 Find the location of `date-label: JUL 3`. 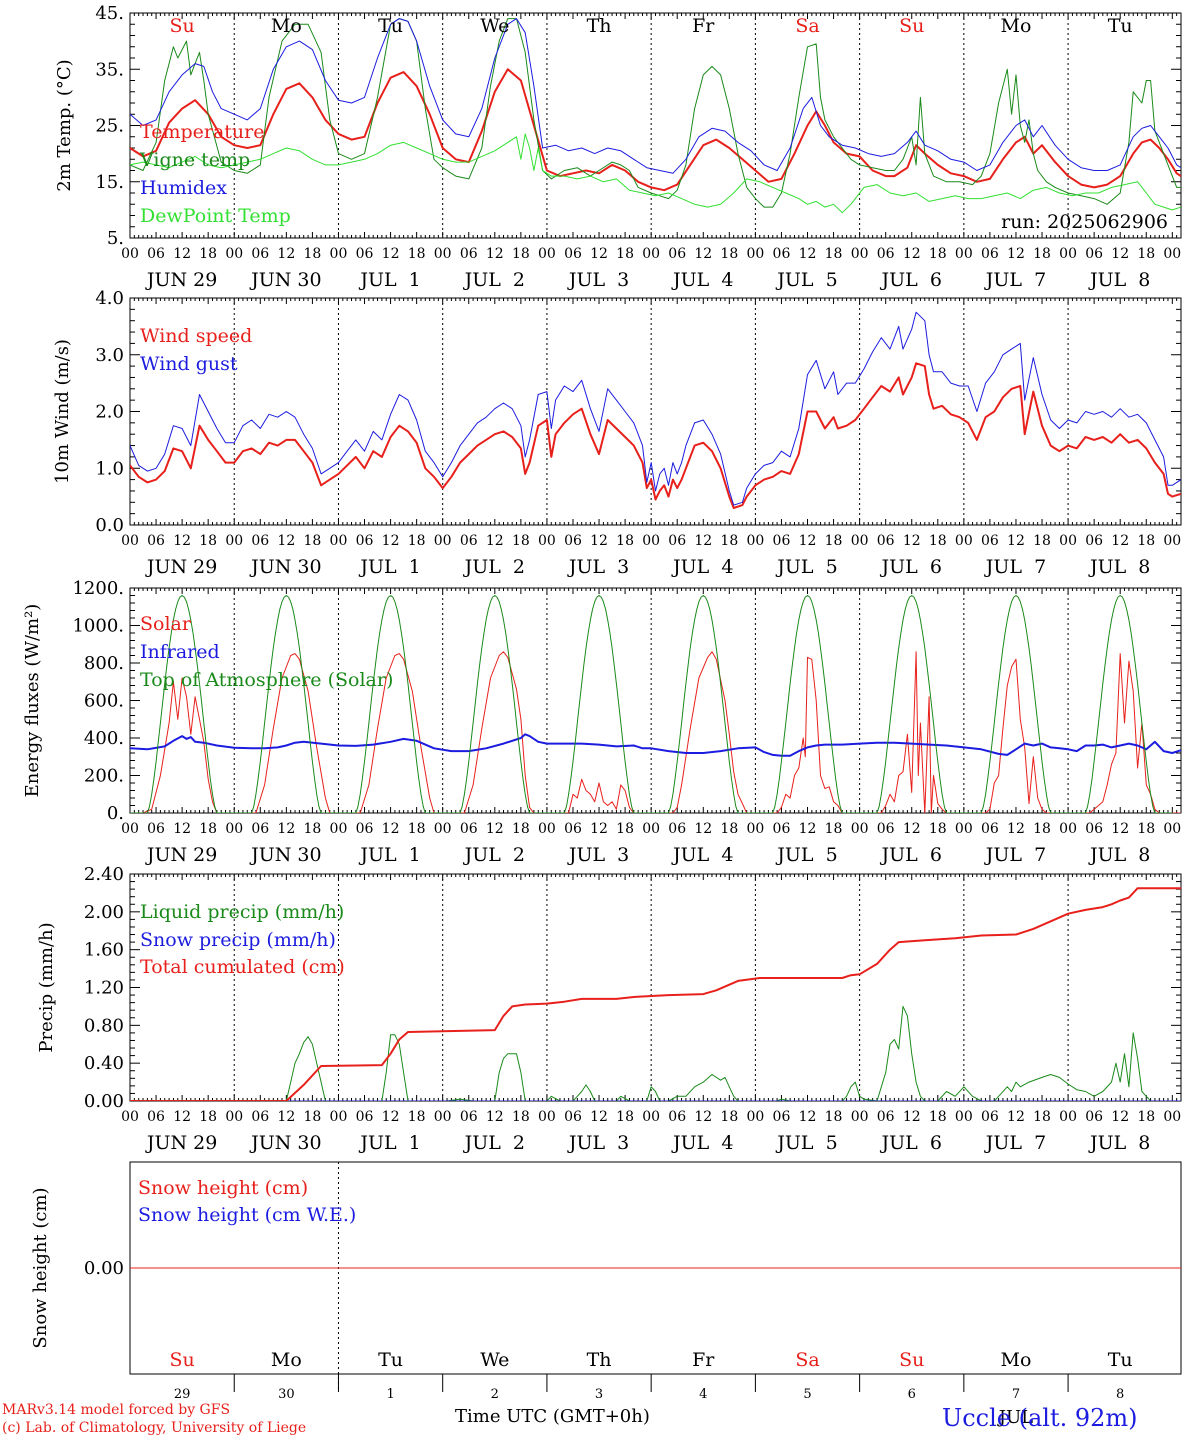

date-label: JUL 3 is located at coordinates (598, 280).